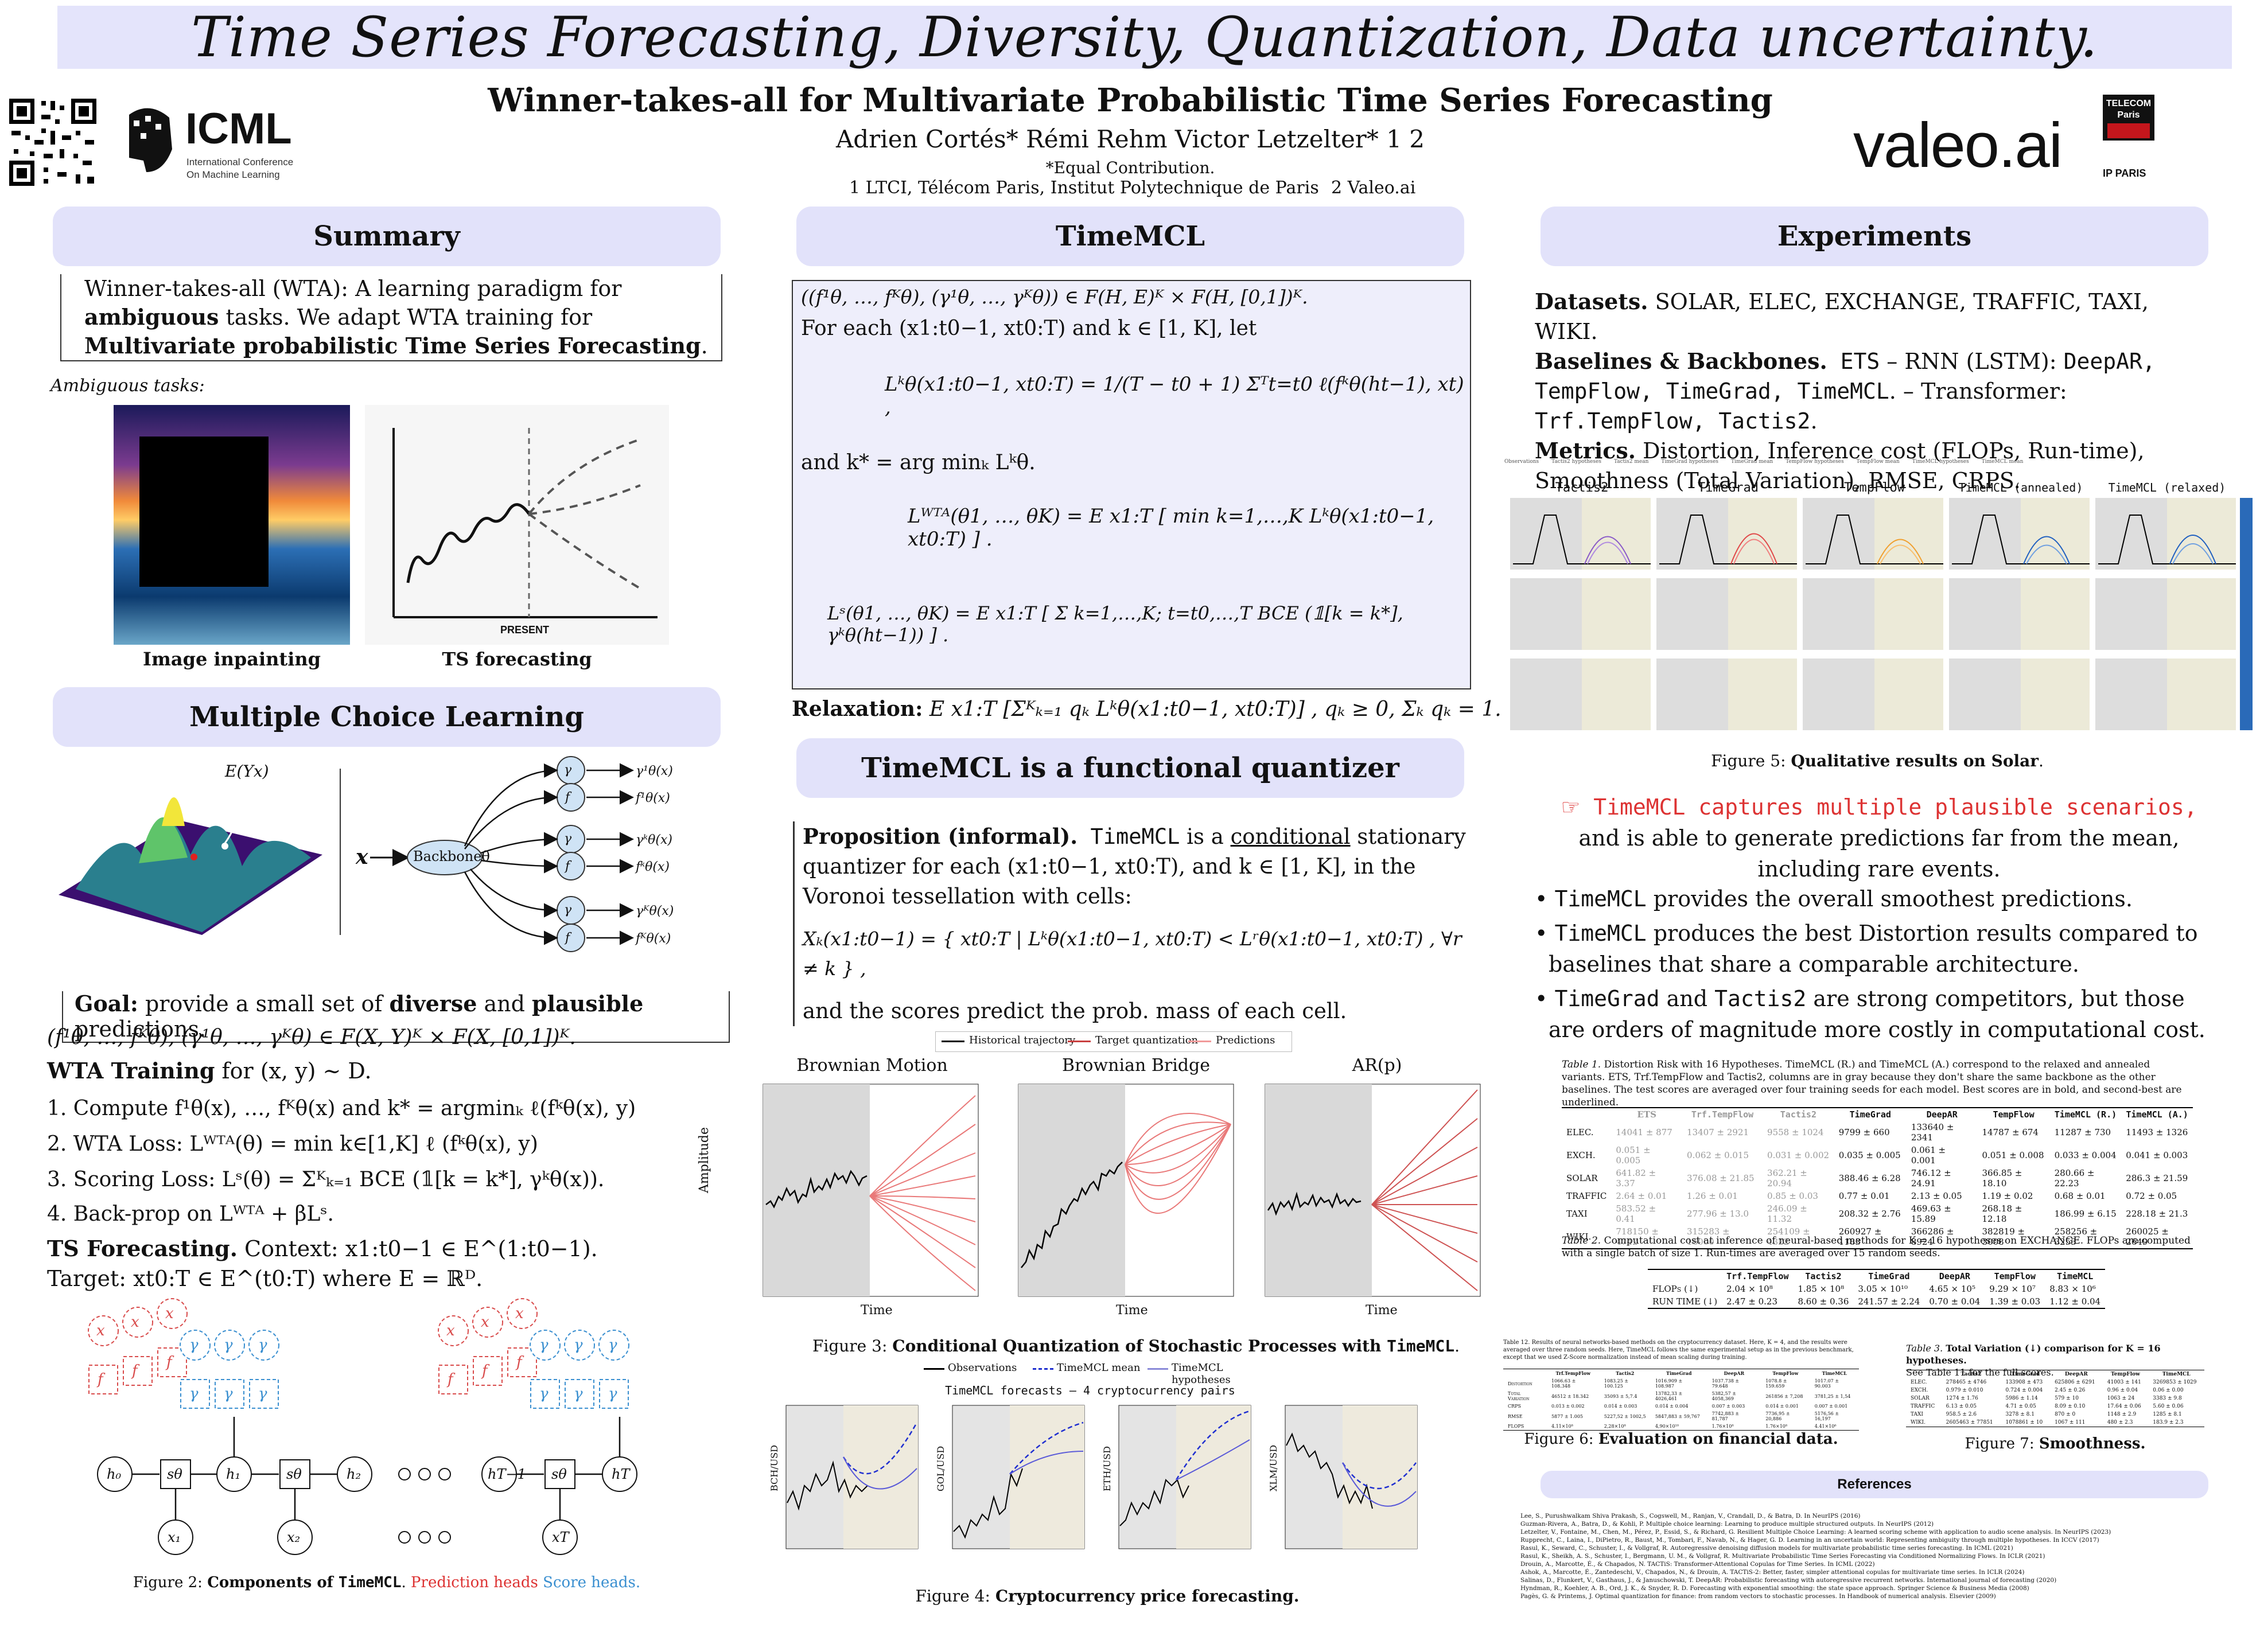  Describe the element at coordinates (1023, 1040) in the screenshot. I see `fig3-legend-history: Historical trajectory` at that location.